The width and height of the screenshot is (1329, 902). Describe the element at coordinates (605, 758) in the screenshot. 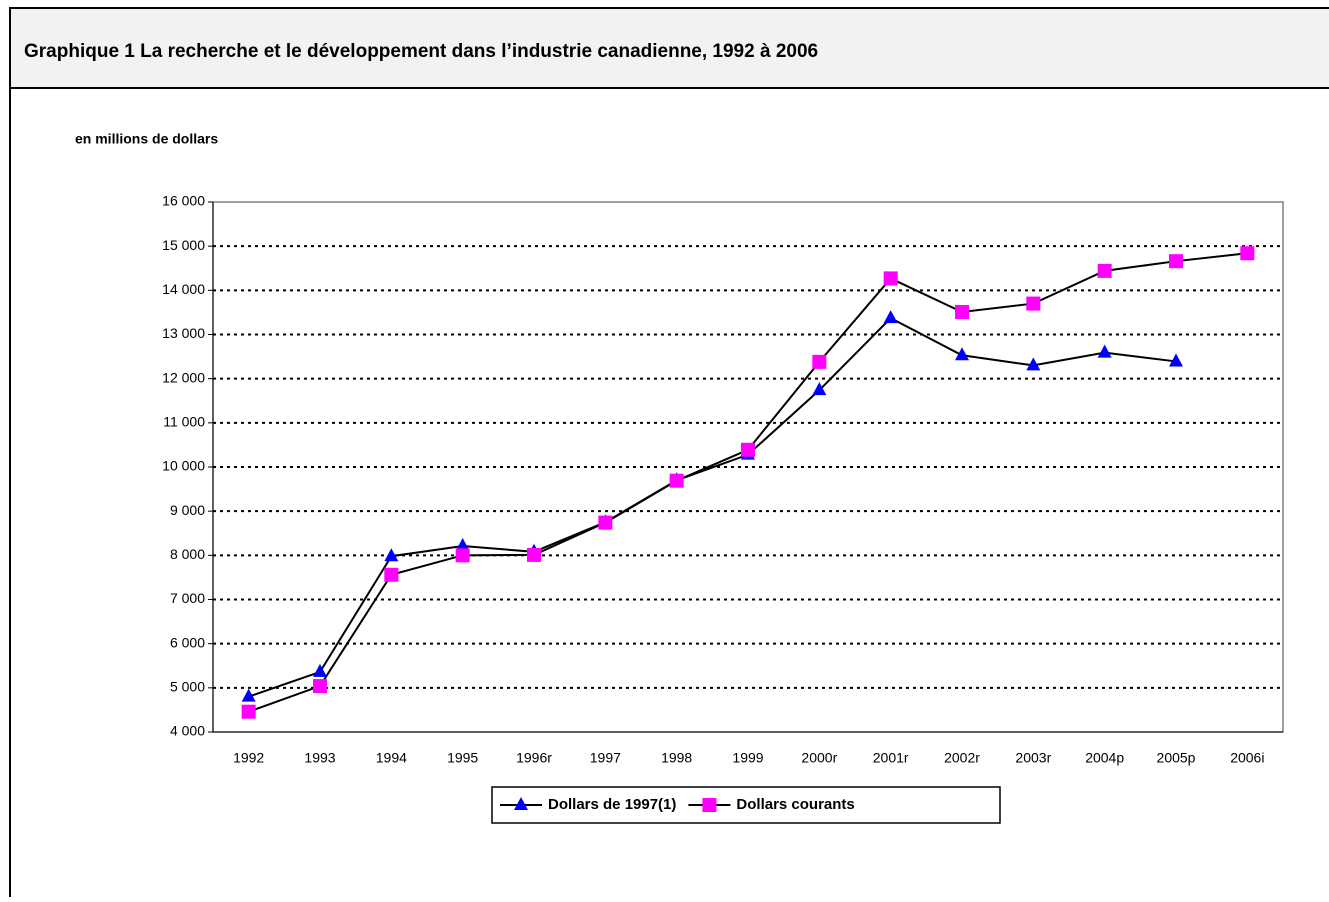

I see `x-tick-label: 1997` at that location.